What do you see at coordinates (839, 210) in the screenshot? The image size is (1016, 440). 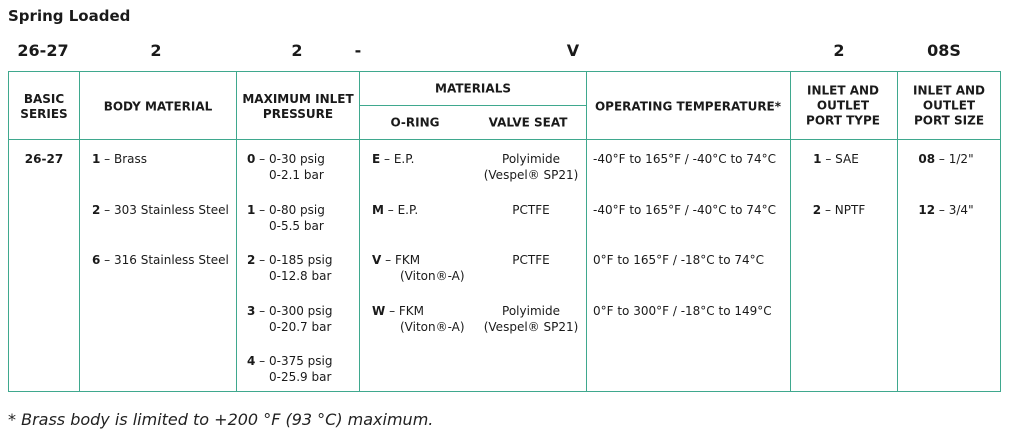 I see `port-type-option: 2 – NPTF` at bounding box center [839, 210].